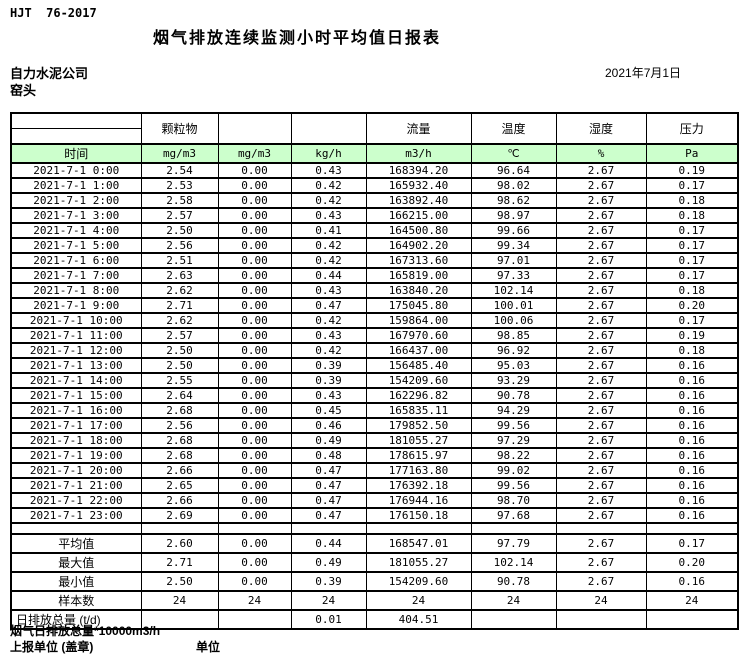  Describe the element at coordinates (513, 128) in the screenshot. I see `group-header-temperature: 温度` at that location.